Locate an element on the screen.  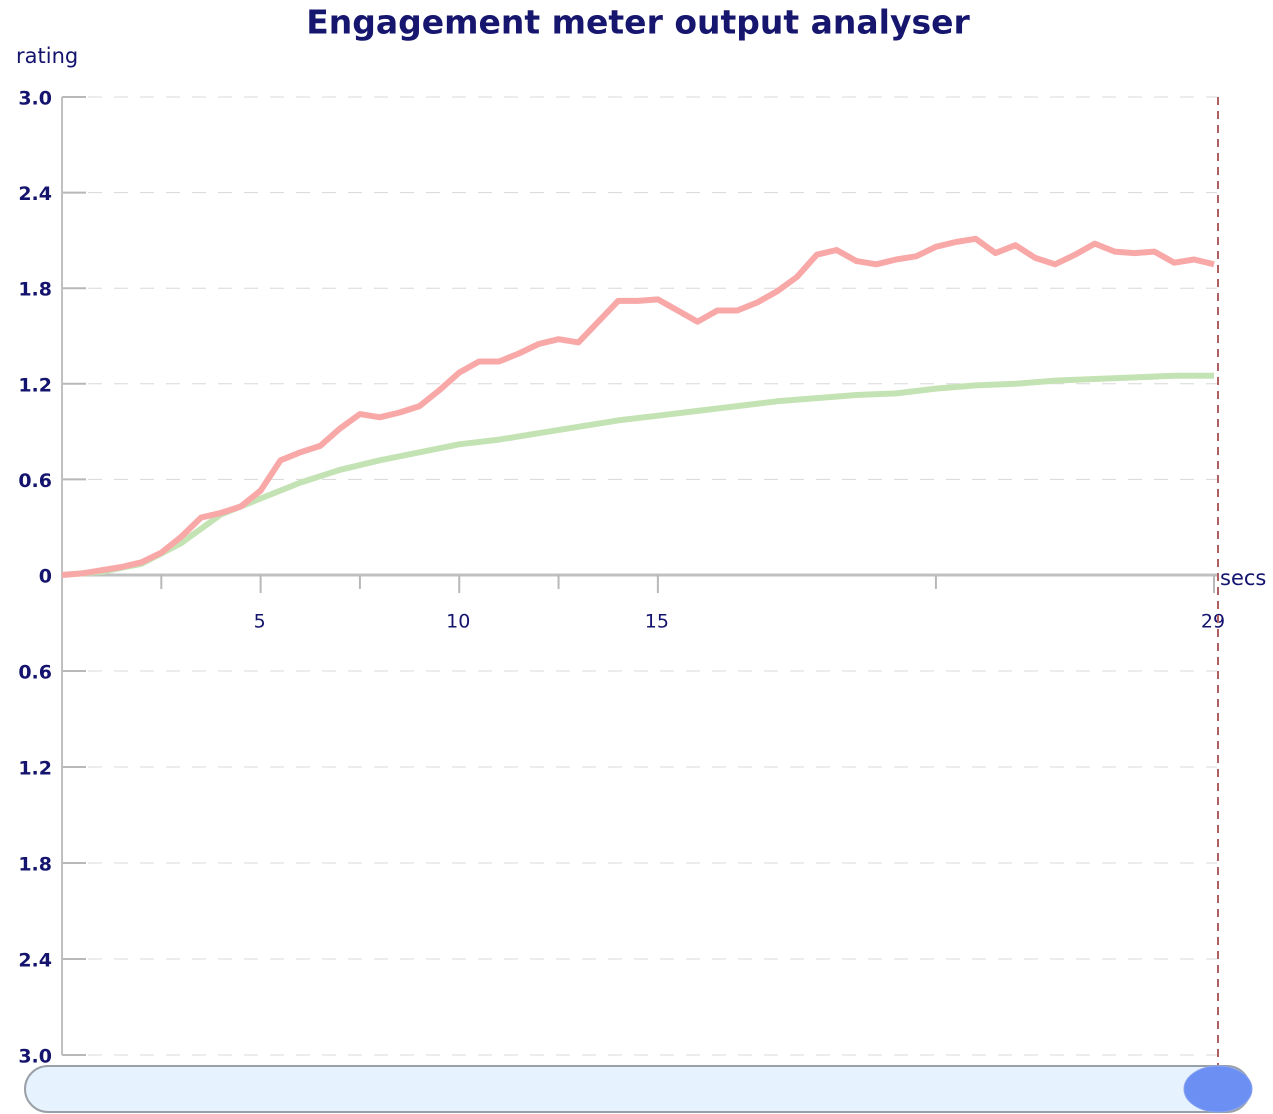
scrollbar-track is located at coordinates (637, 1089).